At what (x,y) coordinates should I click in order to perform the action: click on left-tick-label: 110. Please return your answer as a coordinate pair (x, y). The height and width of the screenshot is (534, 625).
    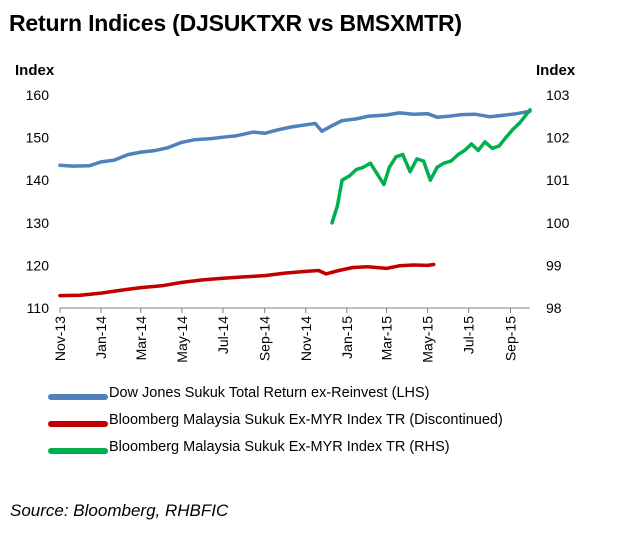
    Looking at the image, I should click on (38, 308).